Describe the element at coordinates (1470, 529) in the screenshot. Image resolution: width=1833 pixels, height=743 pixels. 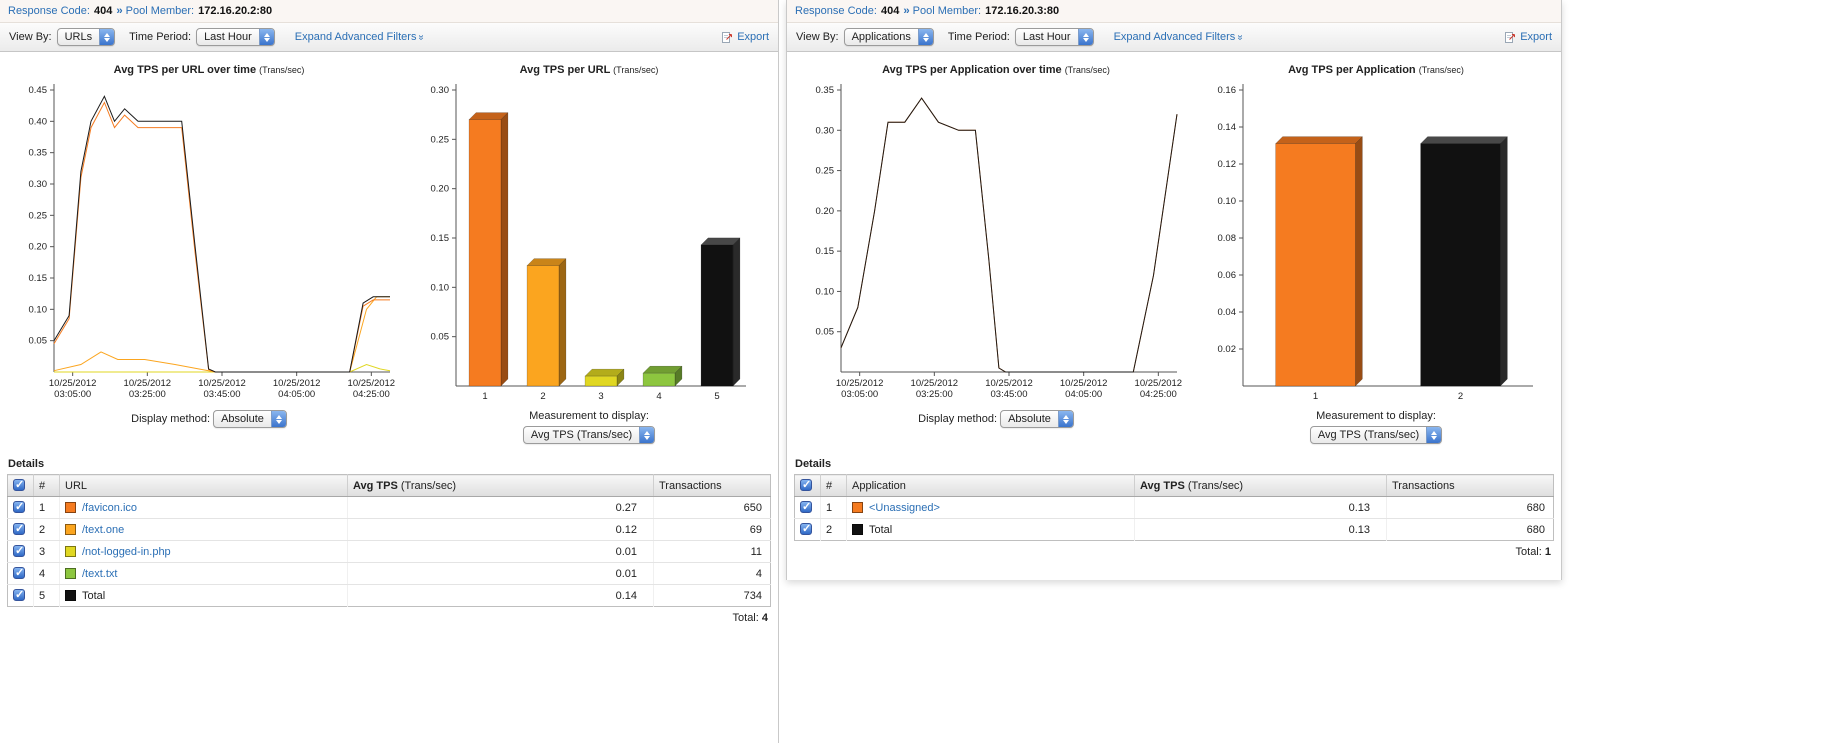
I see `row-transactions: 680` at that location.